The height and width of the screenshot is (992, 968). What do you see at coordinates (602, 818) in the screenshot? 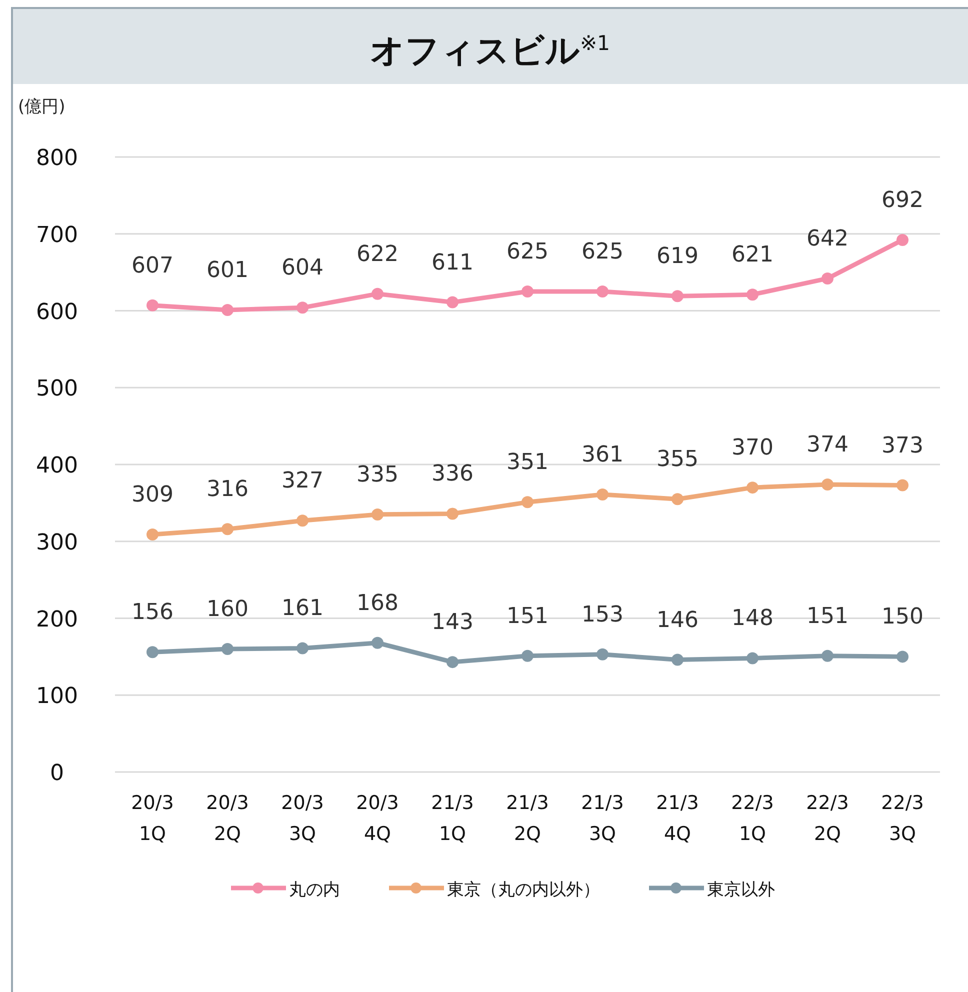
I see `x-tick-label: 21/3 3Q` at bounding box center [602, 818].